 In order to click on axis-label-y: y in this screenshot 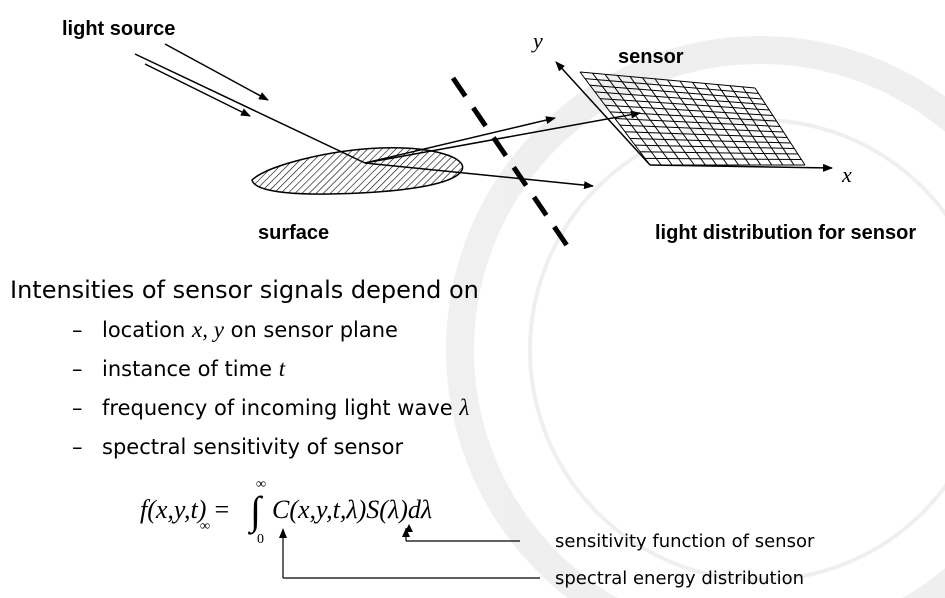, I will do `click(537, 40)`.